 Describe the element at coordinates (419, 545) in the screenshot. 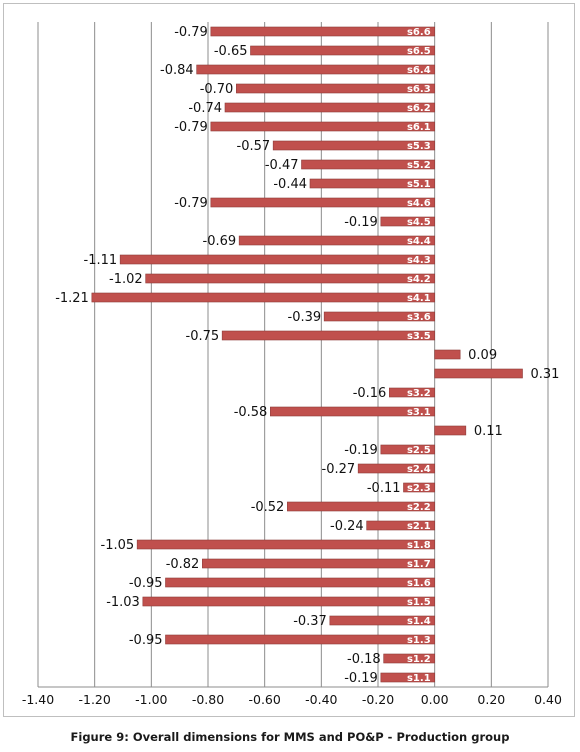

I see `category-label: s1.8` at that location.